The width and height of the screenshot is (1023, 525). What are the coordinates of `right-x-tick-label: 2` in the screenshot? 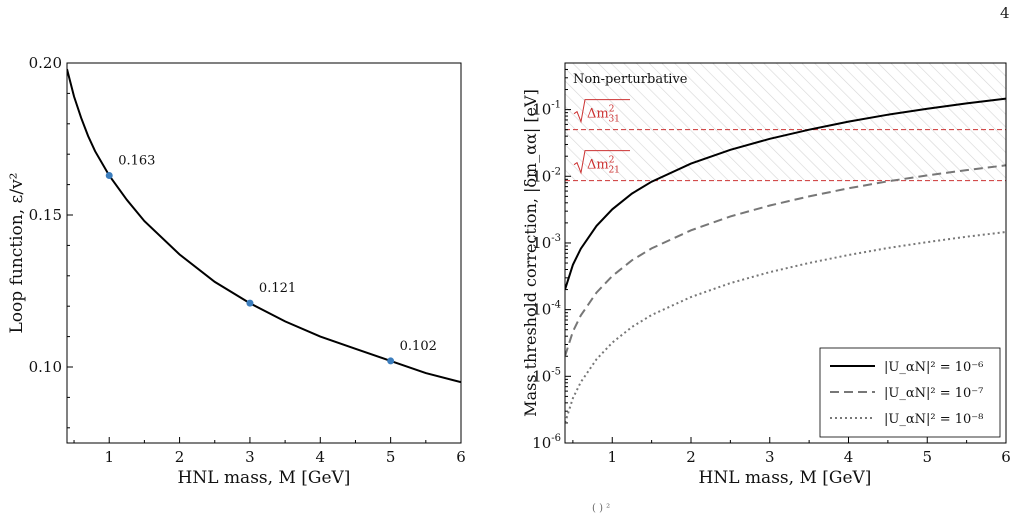 It's located at (691, 457).